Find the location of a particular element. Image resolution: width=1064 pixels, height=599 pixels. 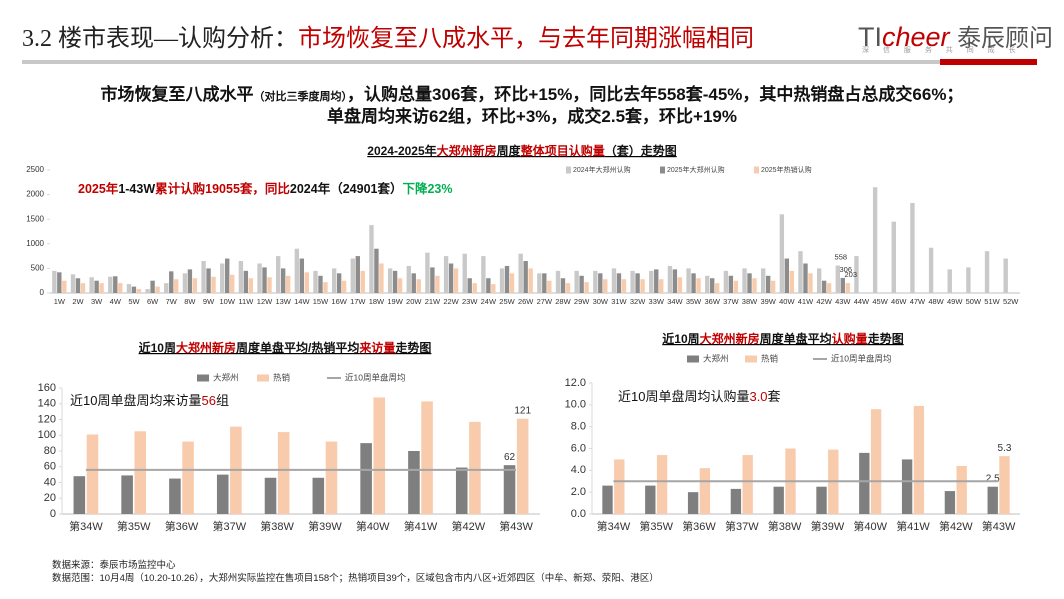

section-title: 3.2 楼市表现—认购分析： is located at coordinates (160, 39).